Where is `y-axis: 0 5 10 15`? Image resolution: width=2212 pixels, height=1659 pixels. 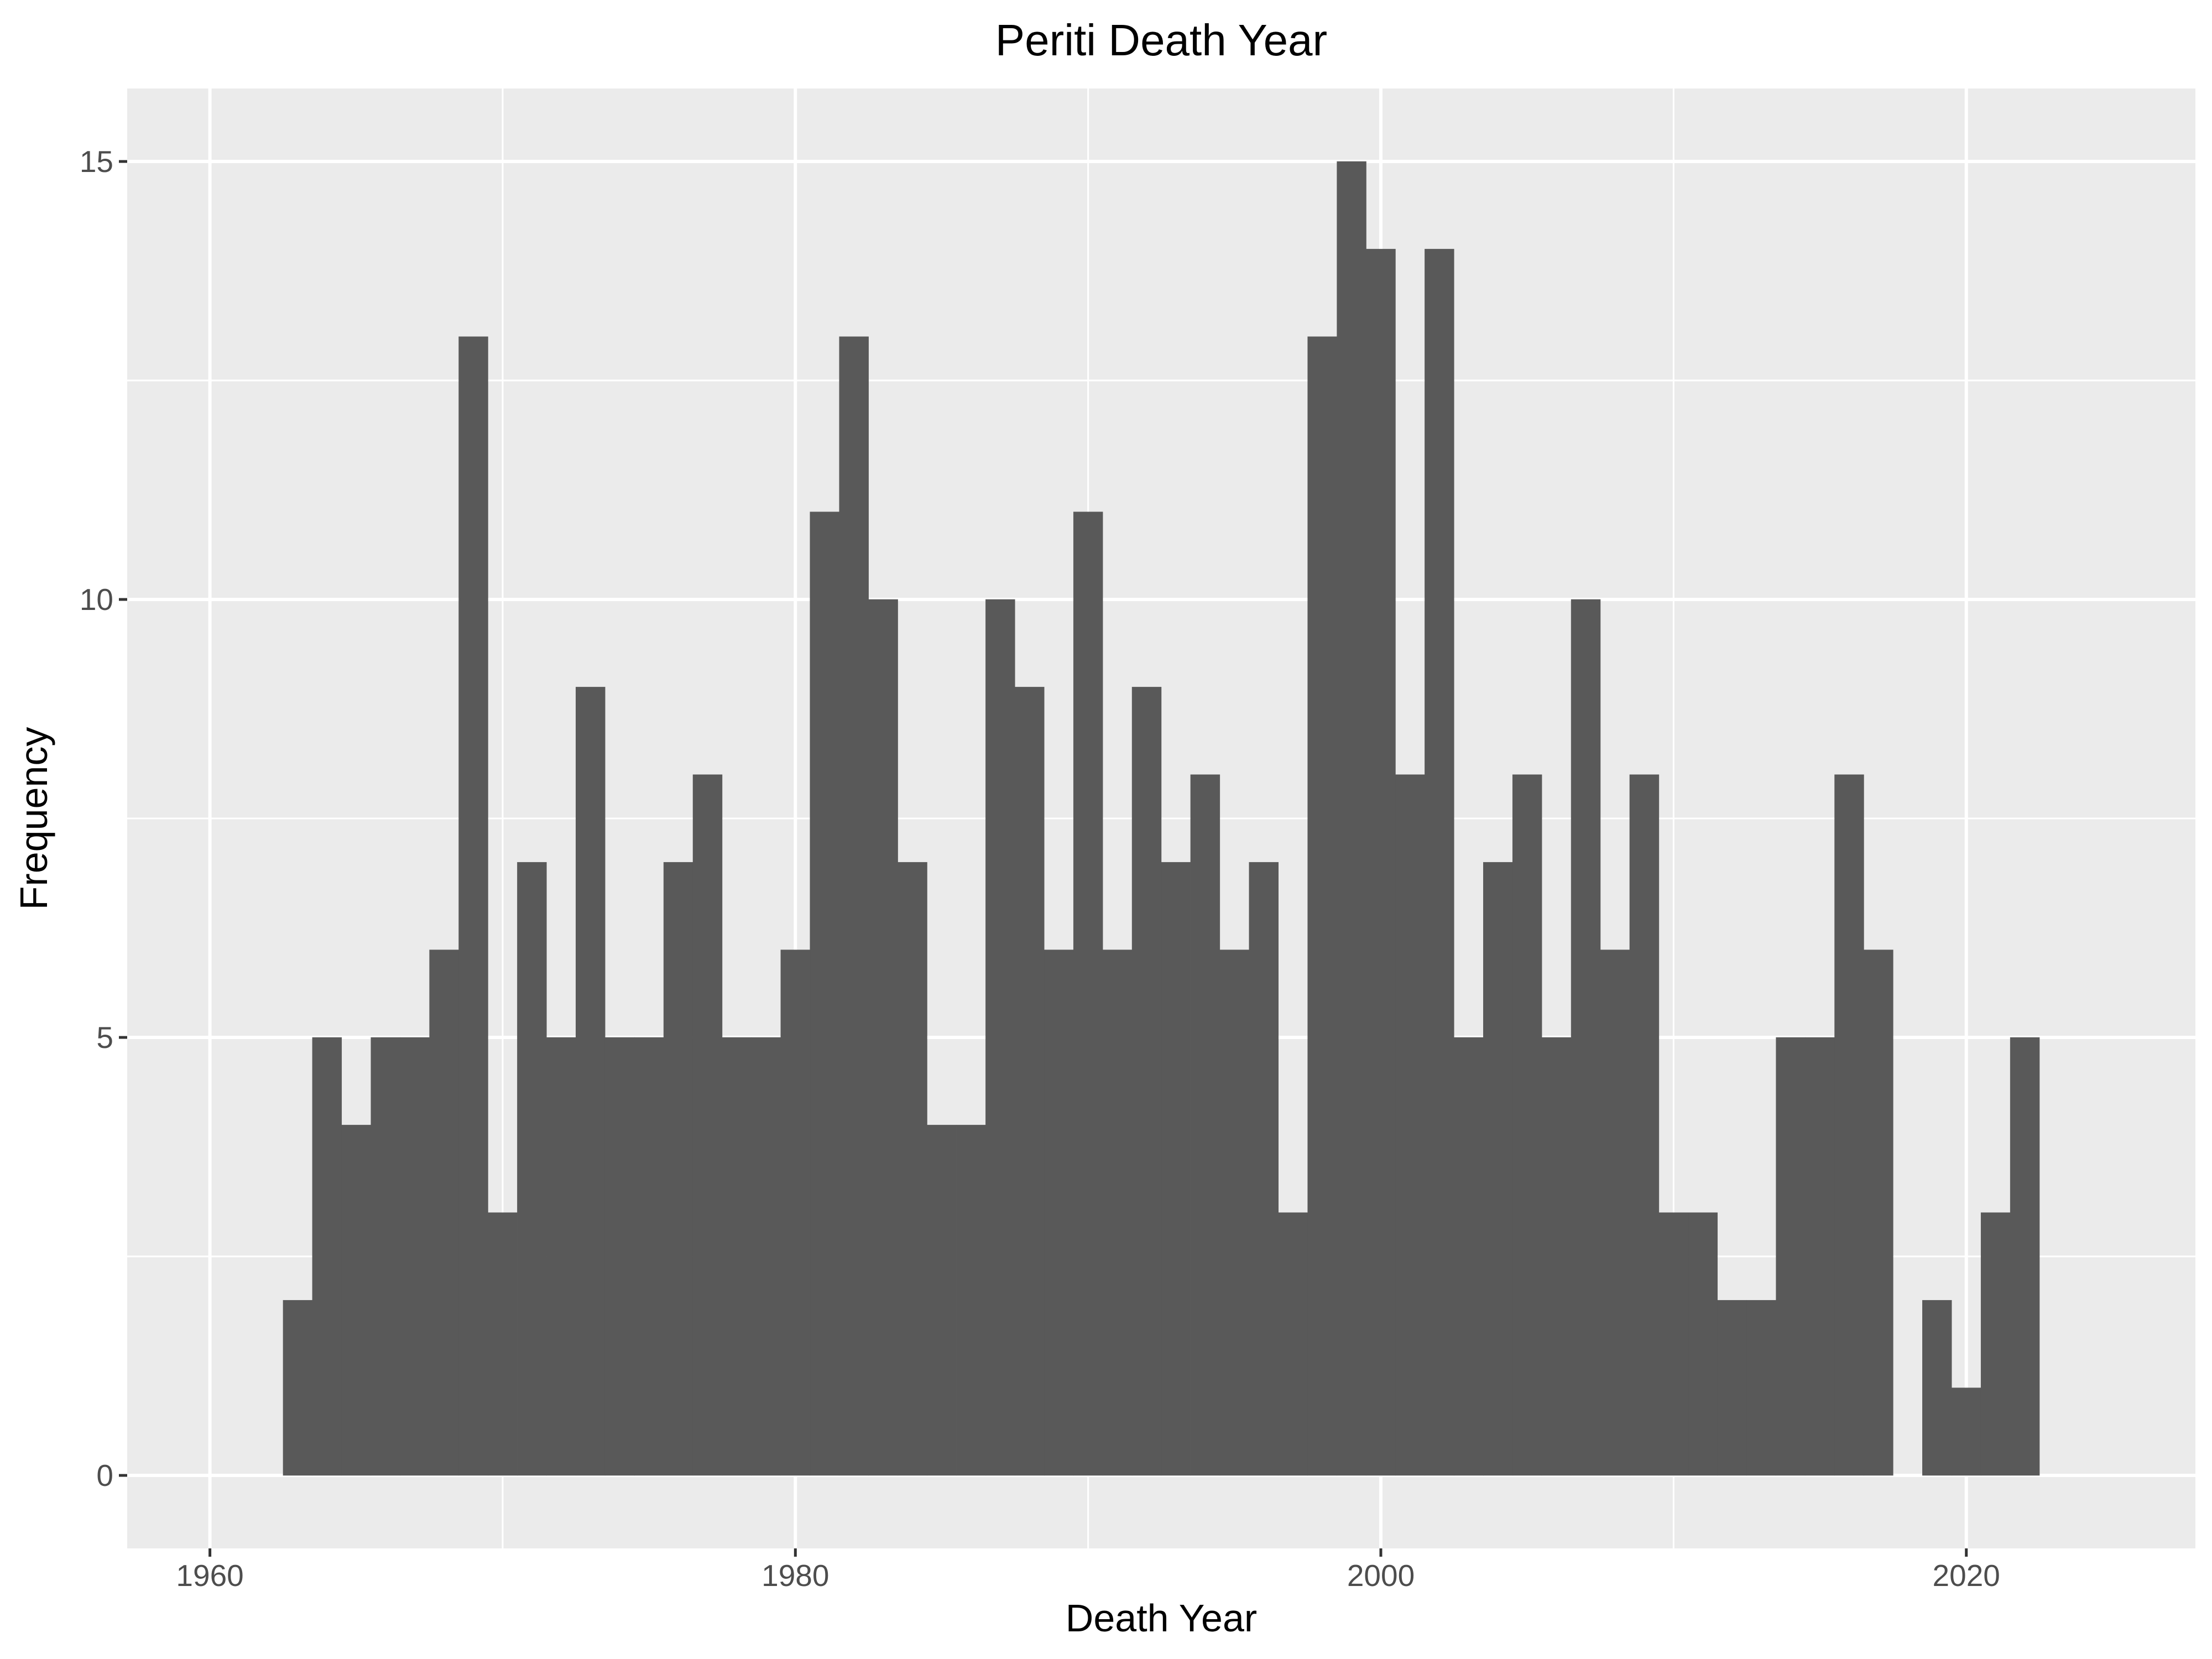 y-axis: 0 5 10 15 is located at coordinates (104, 819).